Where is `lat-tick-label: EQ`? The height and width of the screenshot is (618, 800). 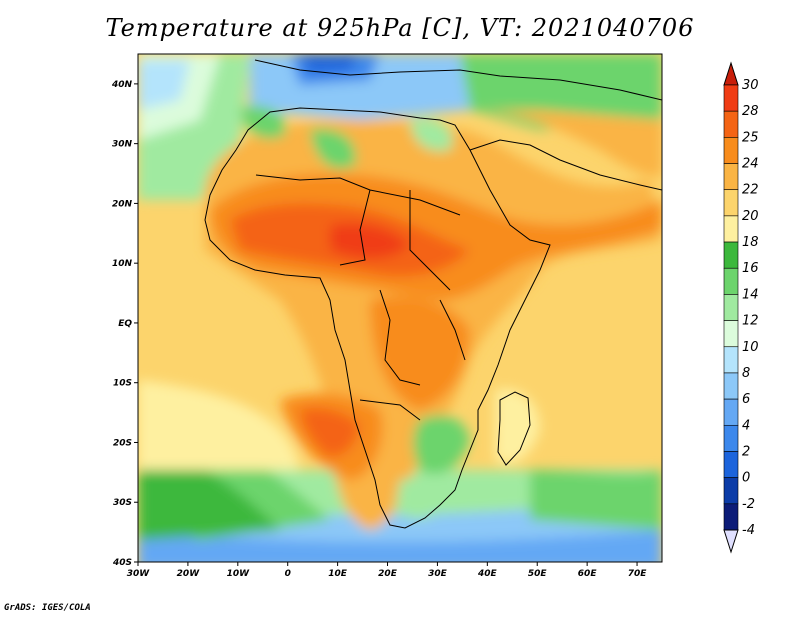 lat-tick-label: EQ is located at coordinates (125, 324).